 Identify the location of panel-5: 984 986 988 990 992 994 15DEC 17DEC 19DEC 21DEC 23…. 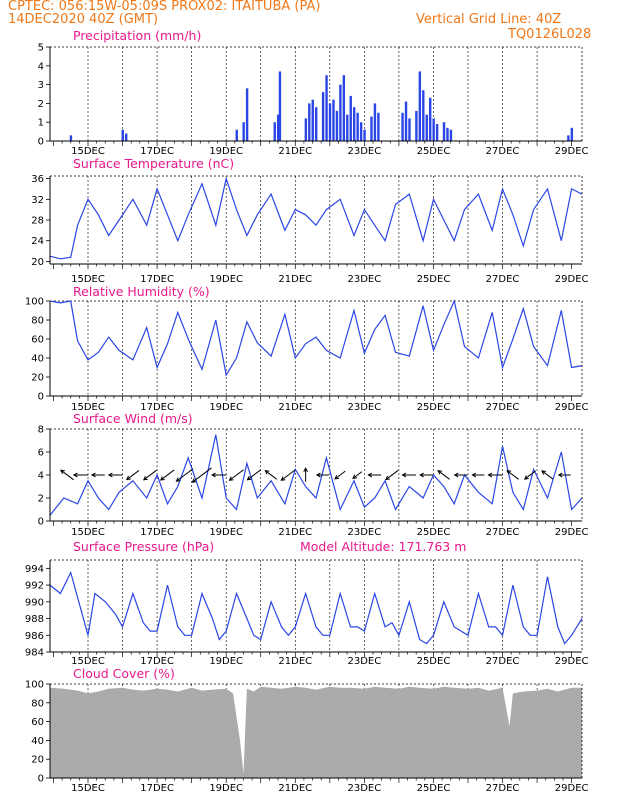
(307, 603).